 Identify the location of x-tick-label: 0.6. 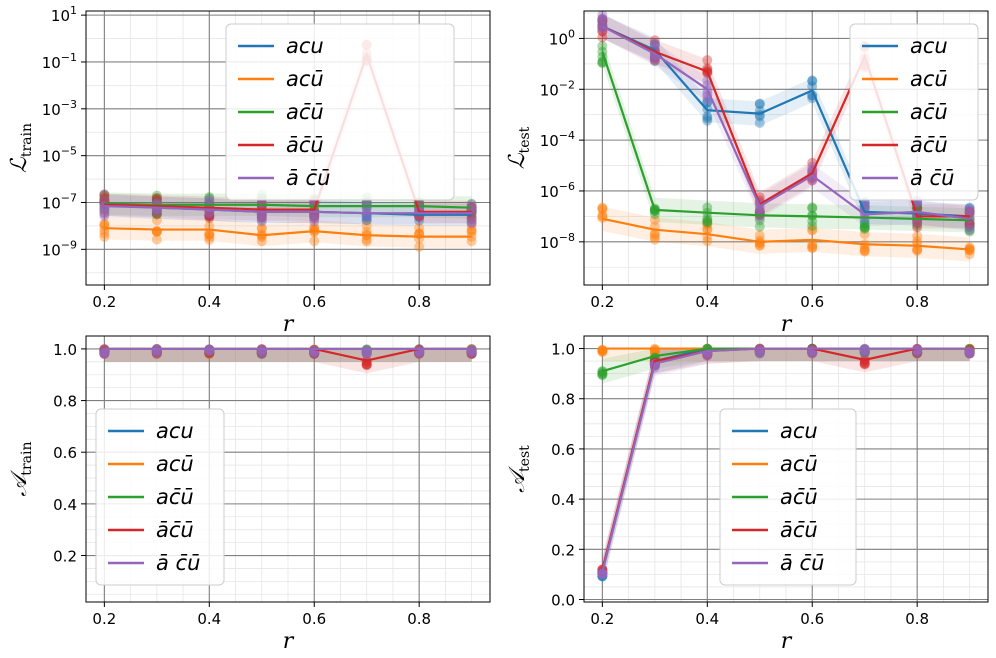
(812, 302).